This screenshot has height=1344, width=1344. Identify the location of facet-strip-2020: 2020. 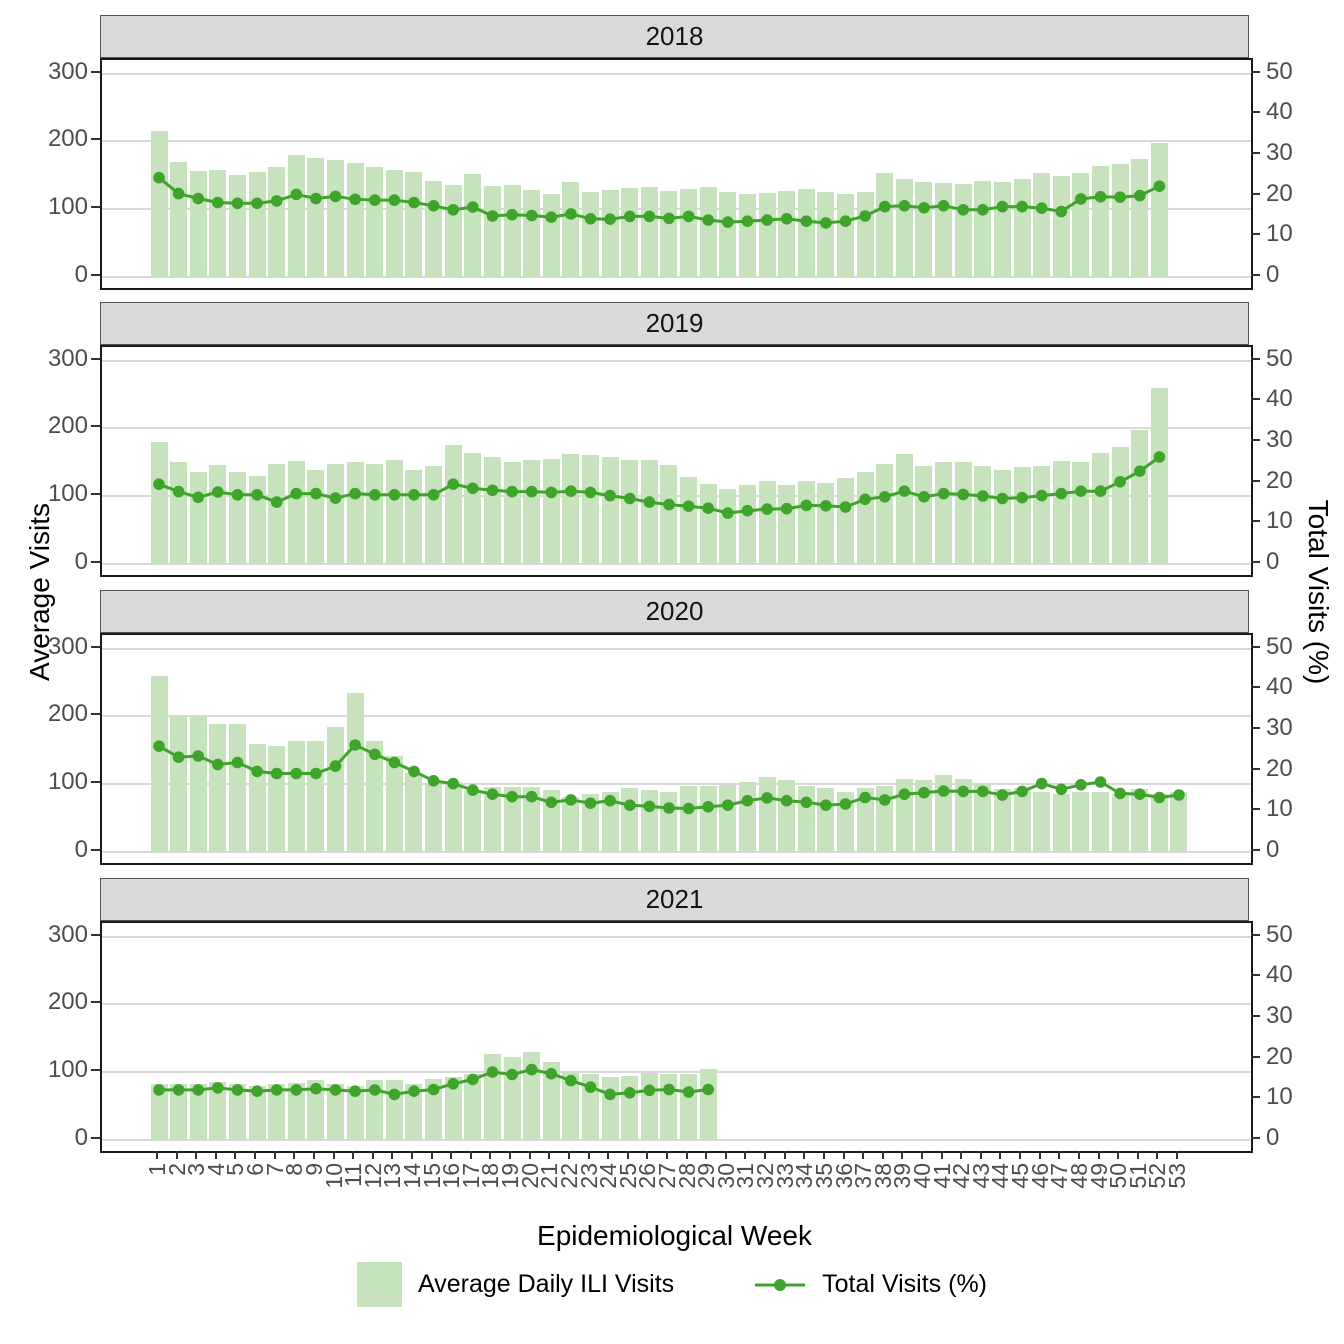
(674, 611).